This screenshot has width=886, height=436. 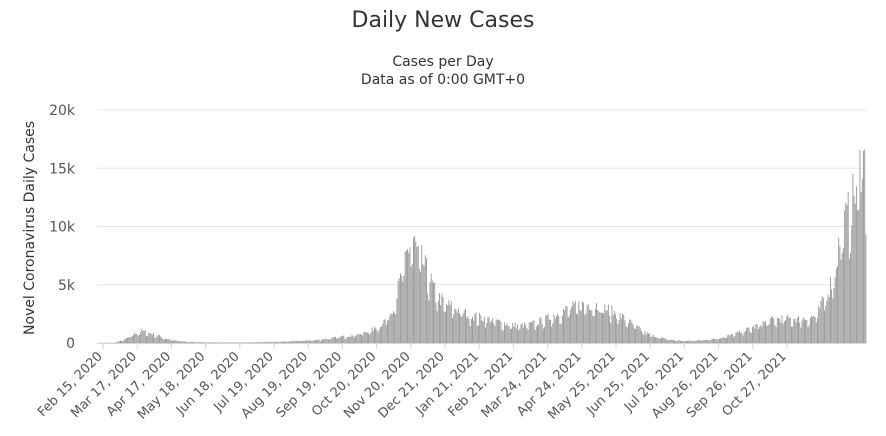 What do you see at coordinates (443, 80) in the screenshot?
I see `chart-subtitle-line-2: Data as of 0:00 GMT+0` at bounding box center [443, 80].